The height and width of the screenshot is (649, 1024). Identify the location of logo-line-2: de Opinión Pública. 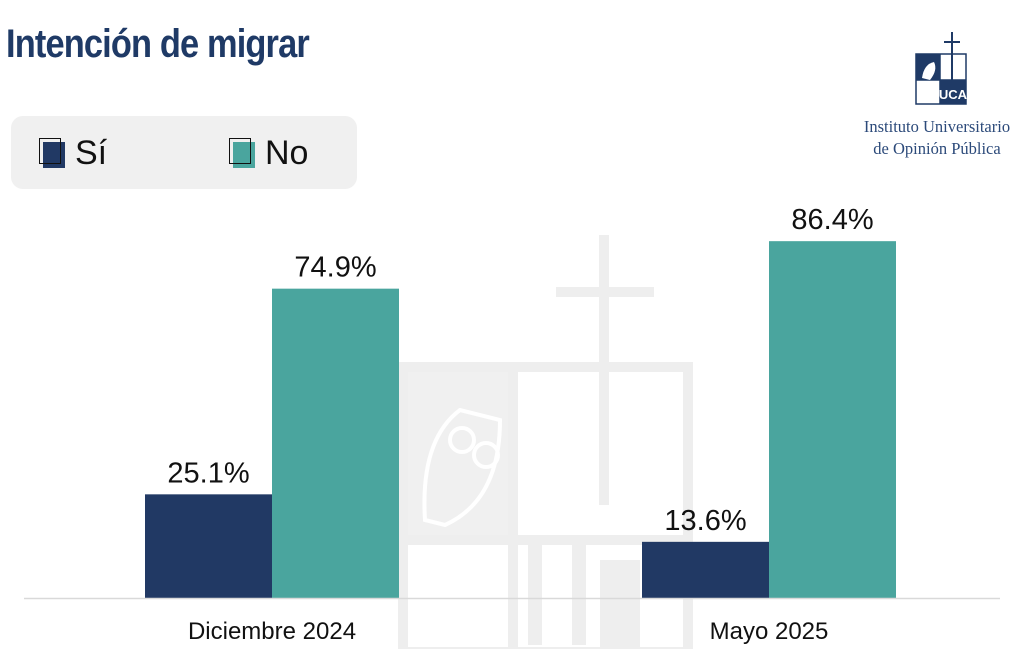
(937, 148).